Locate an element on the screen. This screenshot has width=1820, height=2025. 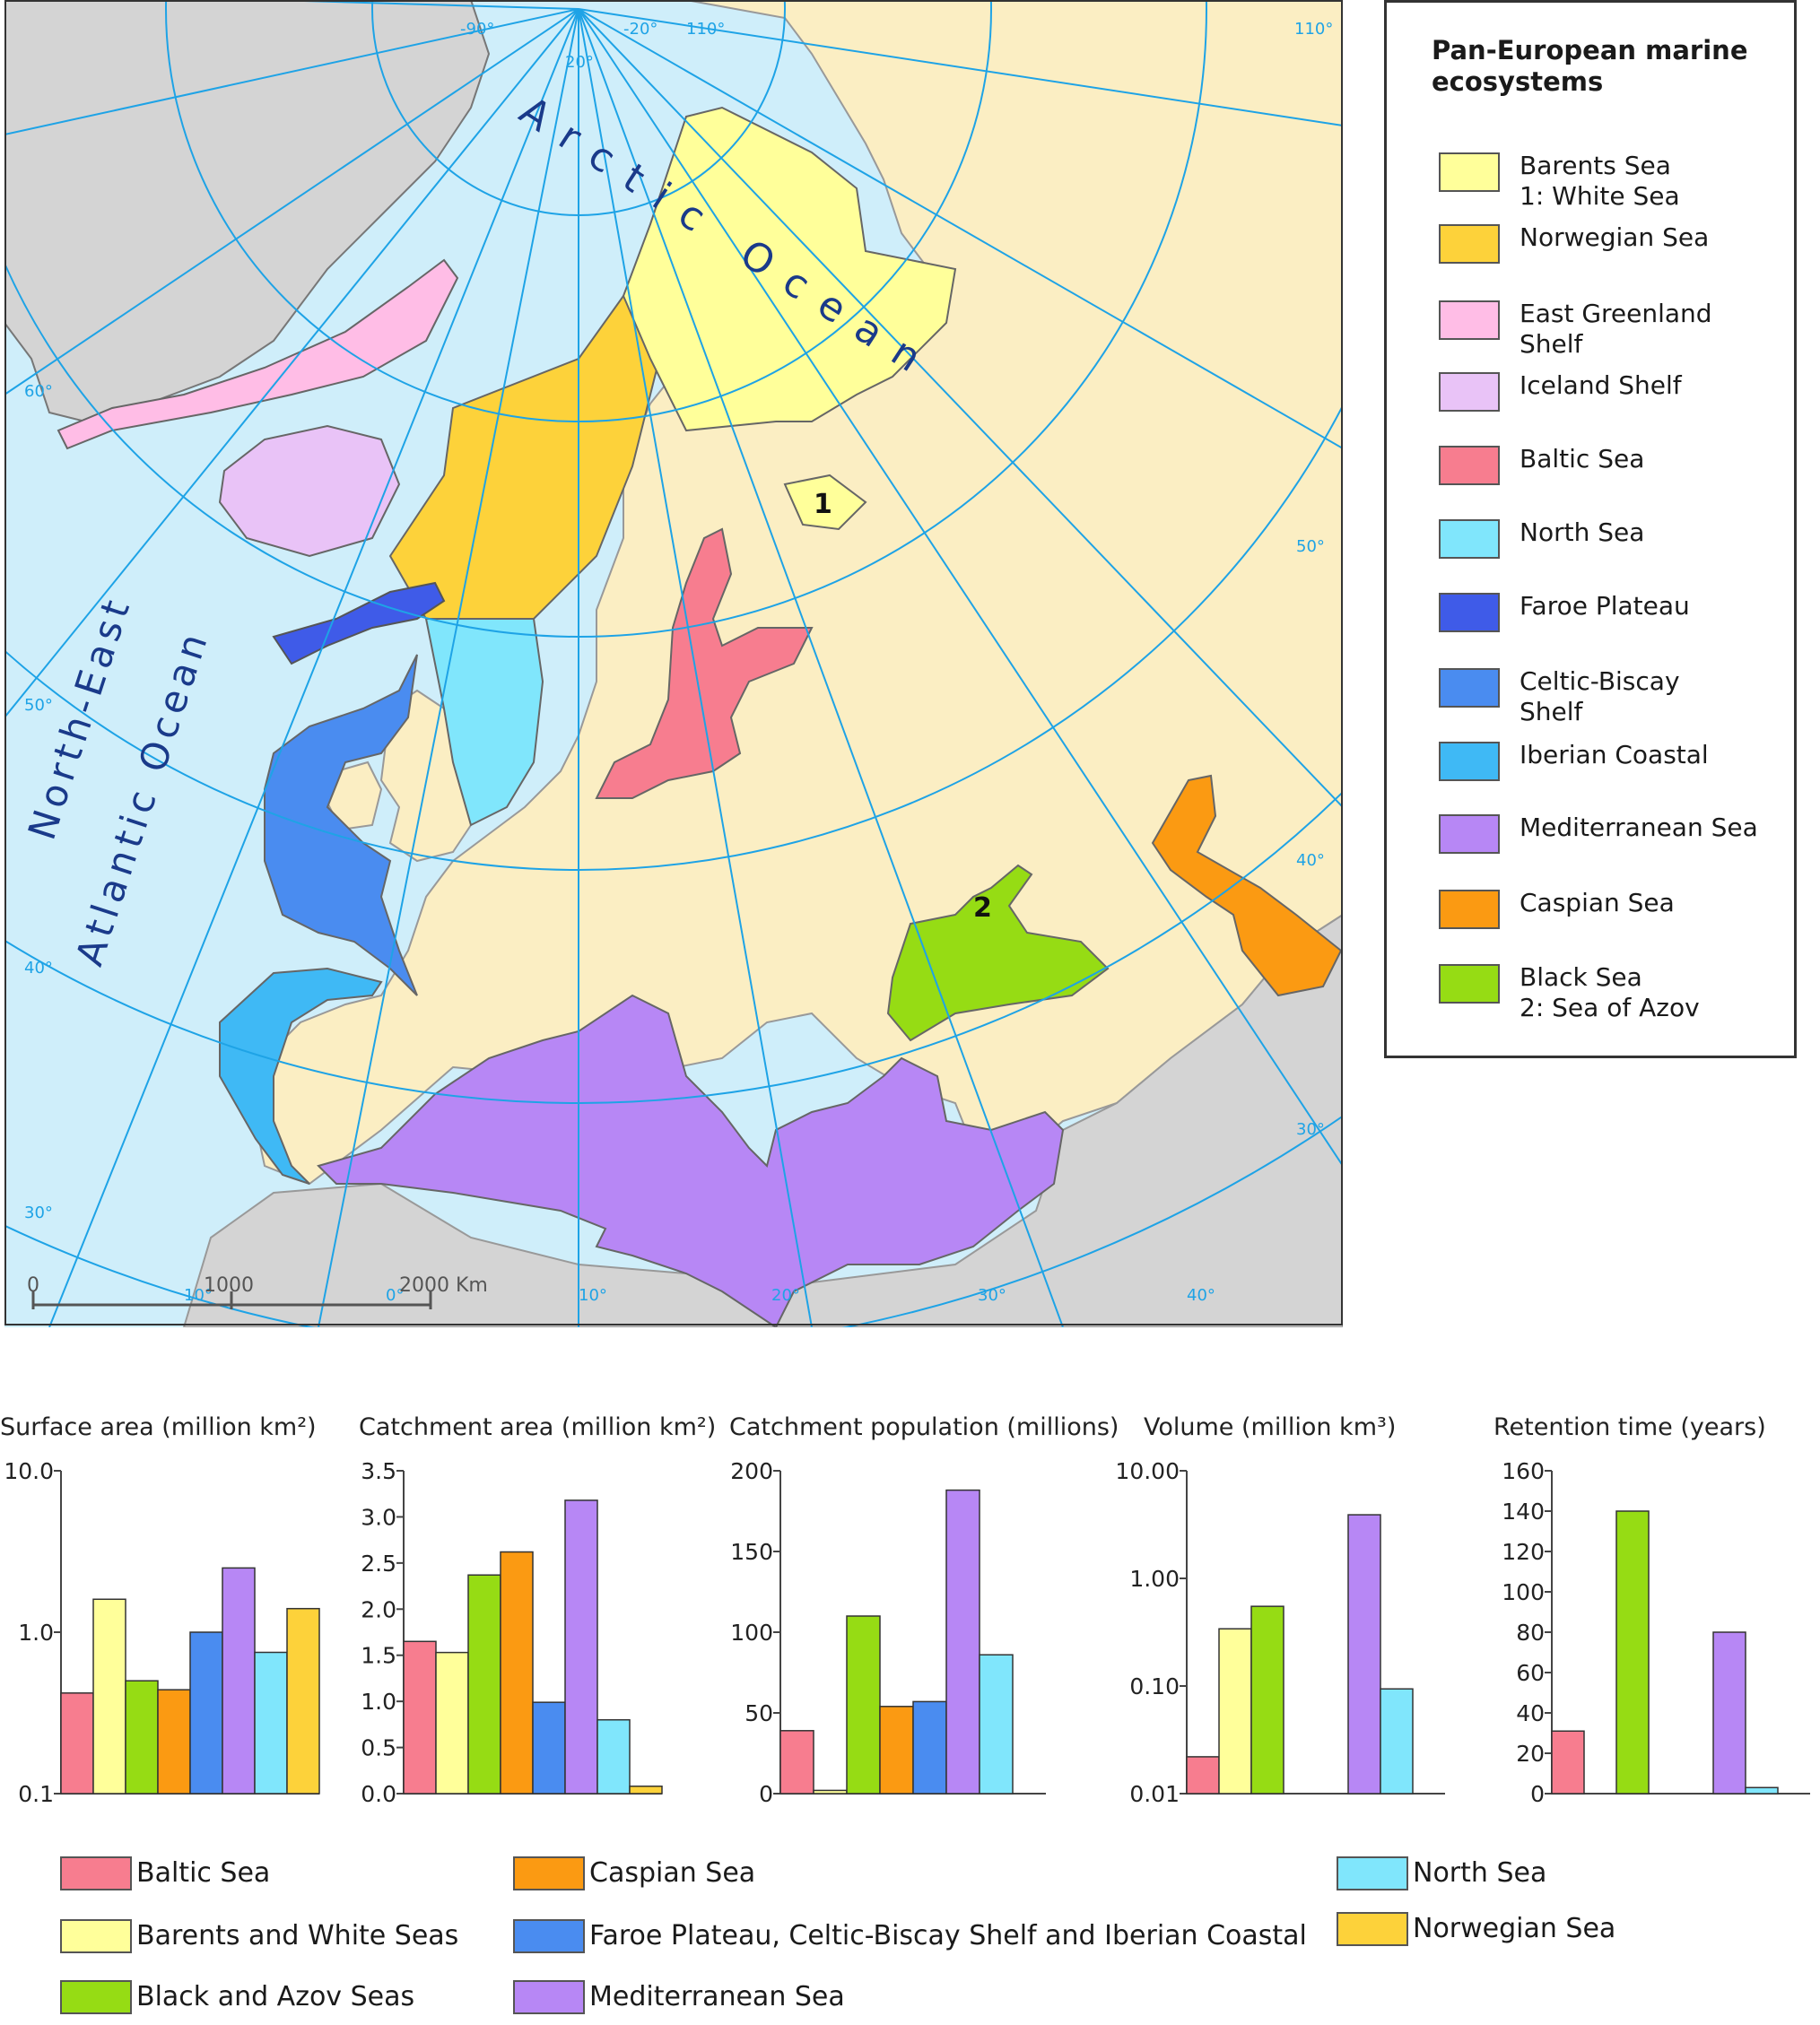
y-tick-label: 150 is located at coordinates (751, 1552).